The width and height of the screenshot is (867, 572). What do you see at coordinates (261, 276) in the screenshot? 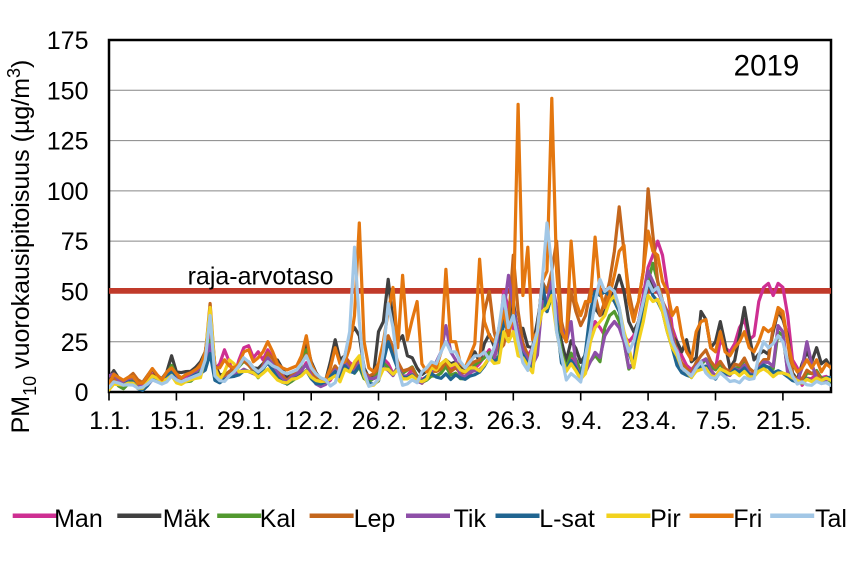
I see `svg-text: raja-arvotaso` at bounding box center [261, 276].